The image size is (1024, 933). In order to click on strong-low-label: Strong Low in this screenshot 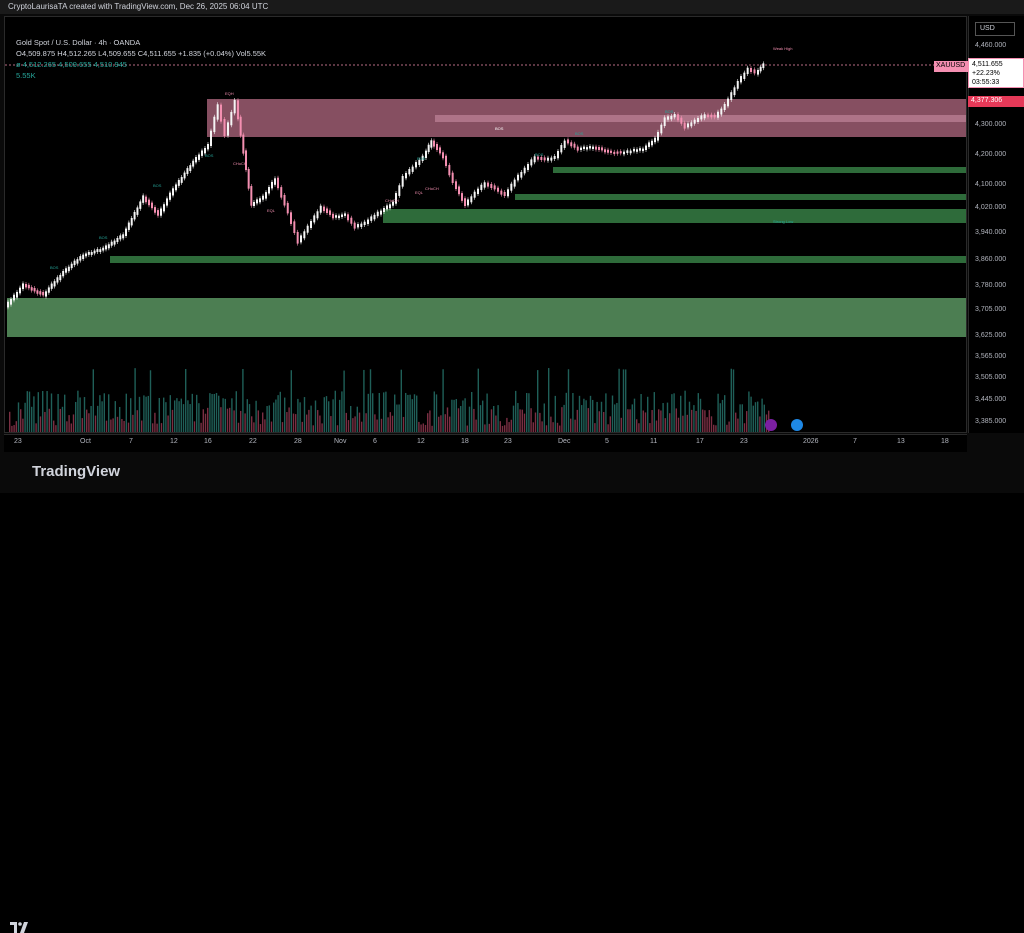, I will do `click(783, 221)`.